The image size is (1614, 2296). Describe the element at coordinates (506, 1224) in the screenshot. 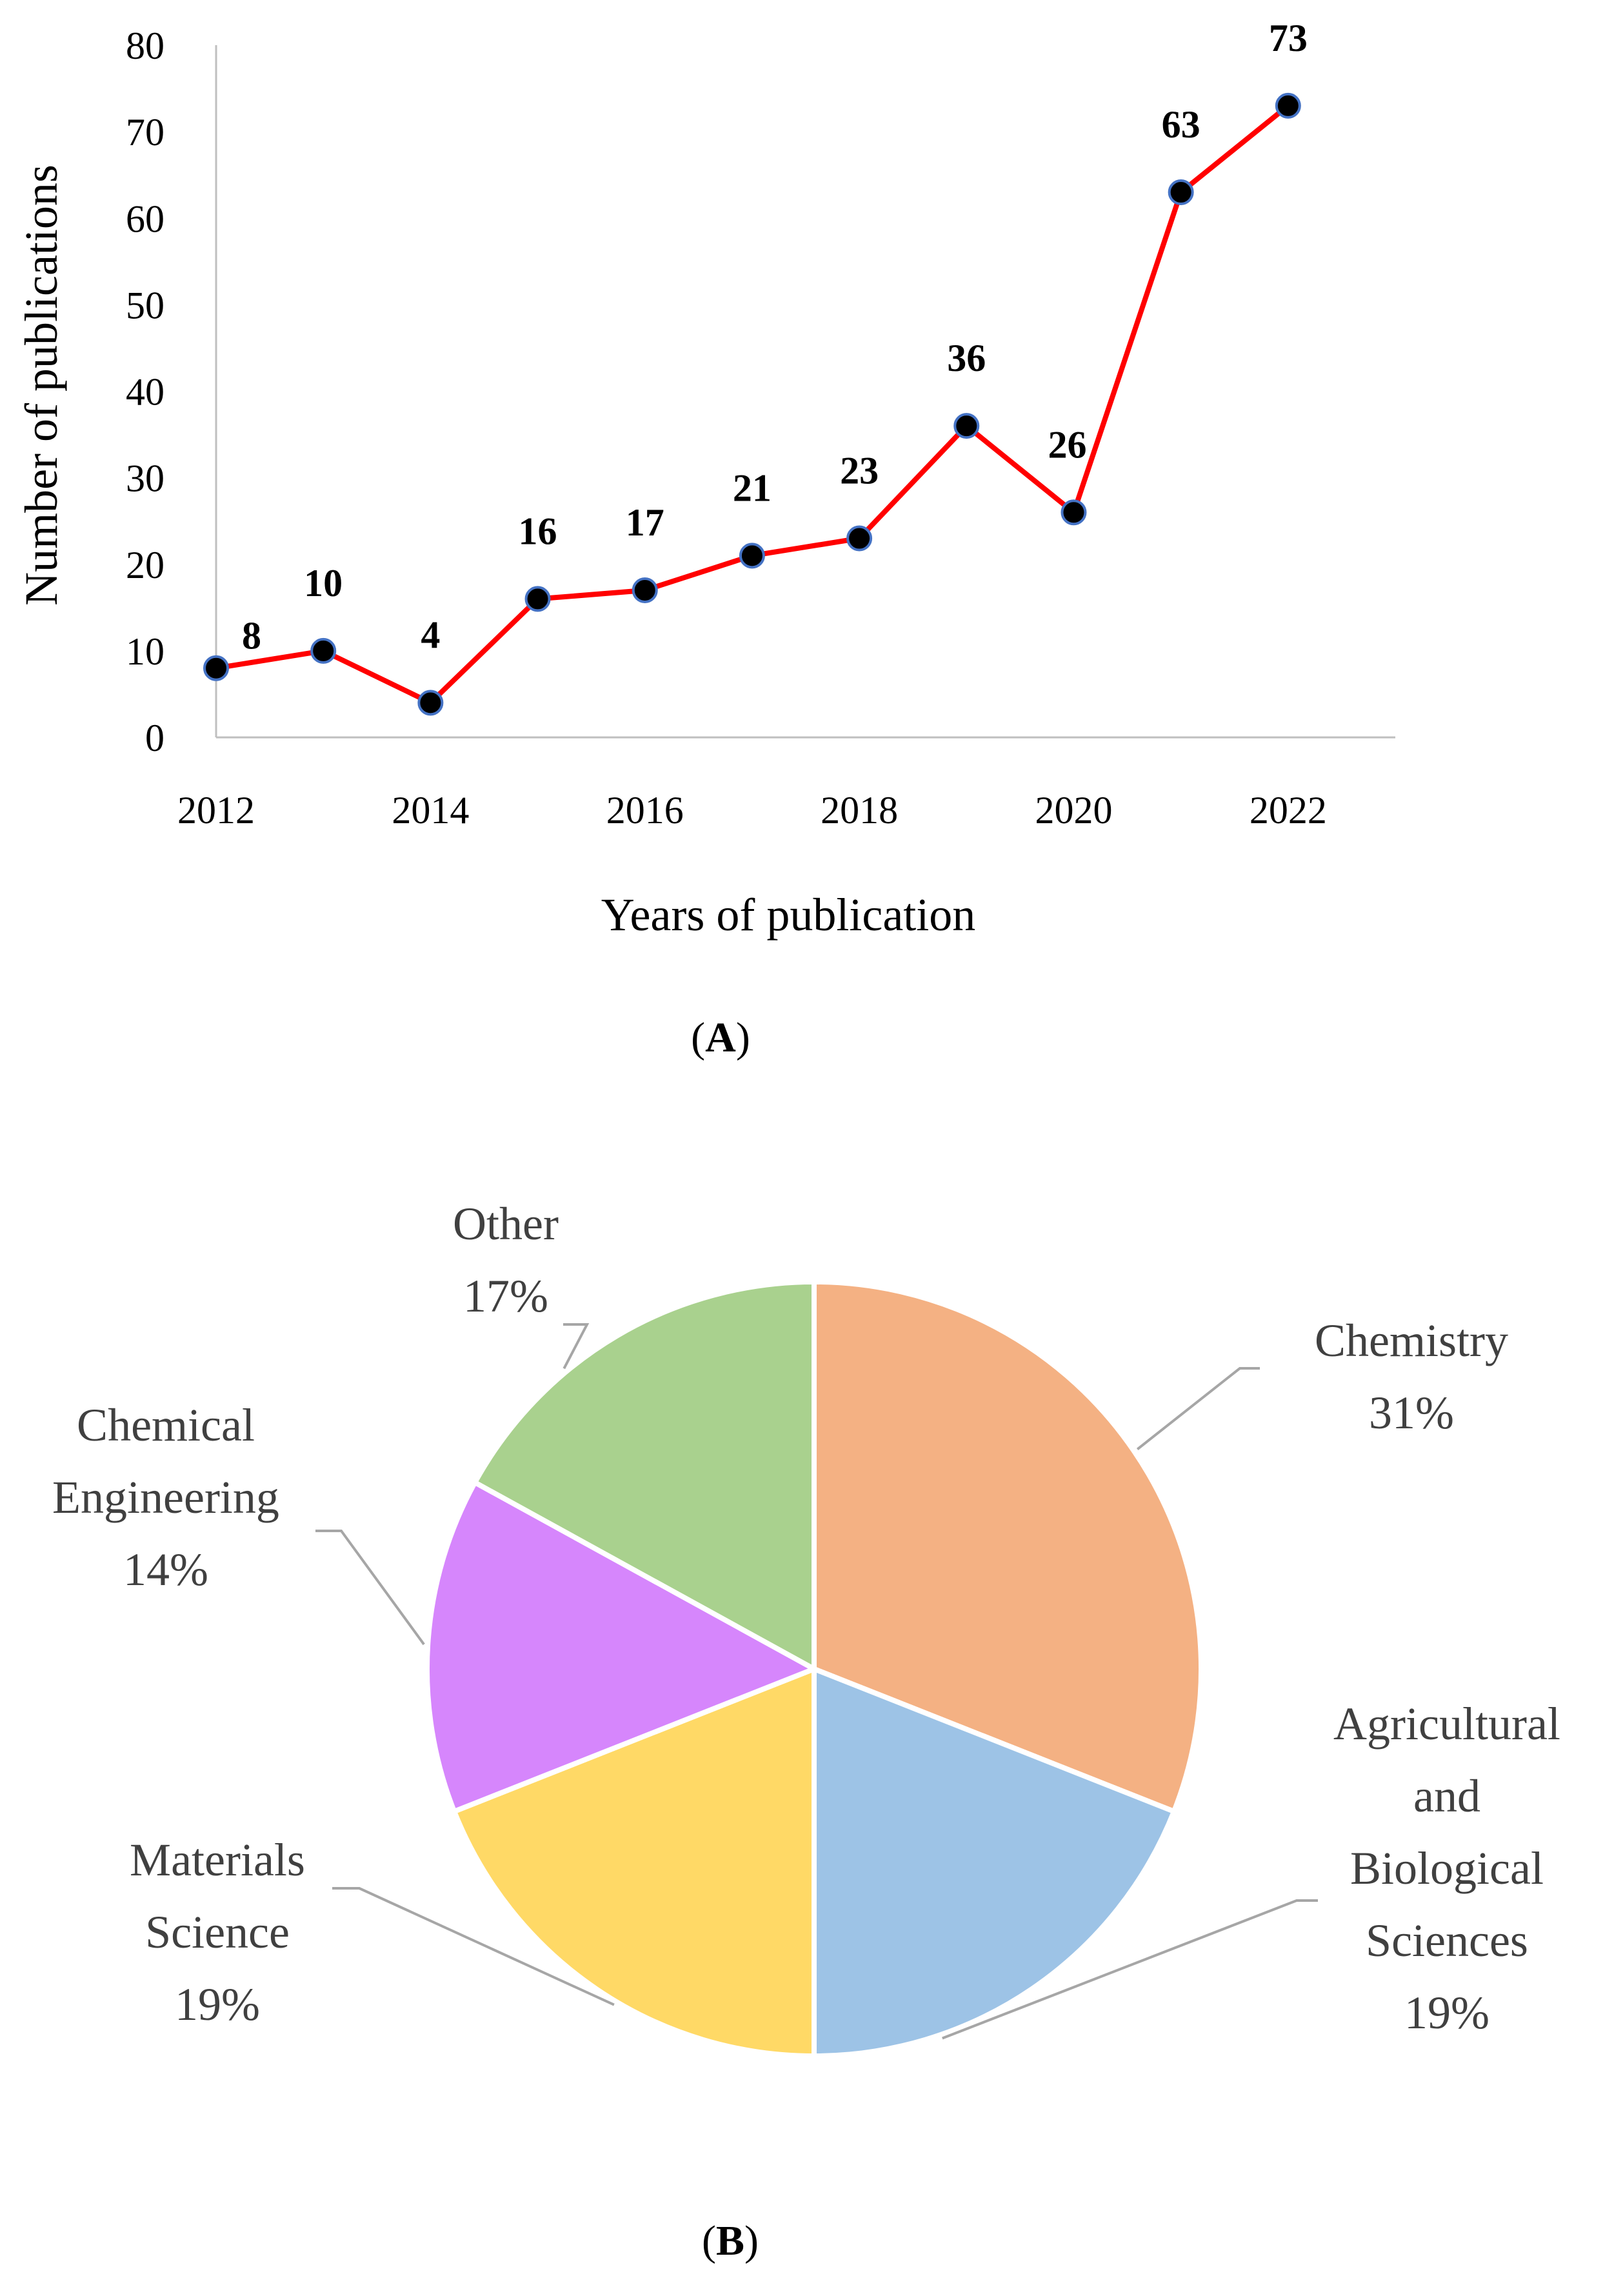

I see `pie-label-line: Other` at that location.